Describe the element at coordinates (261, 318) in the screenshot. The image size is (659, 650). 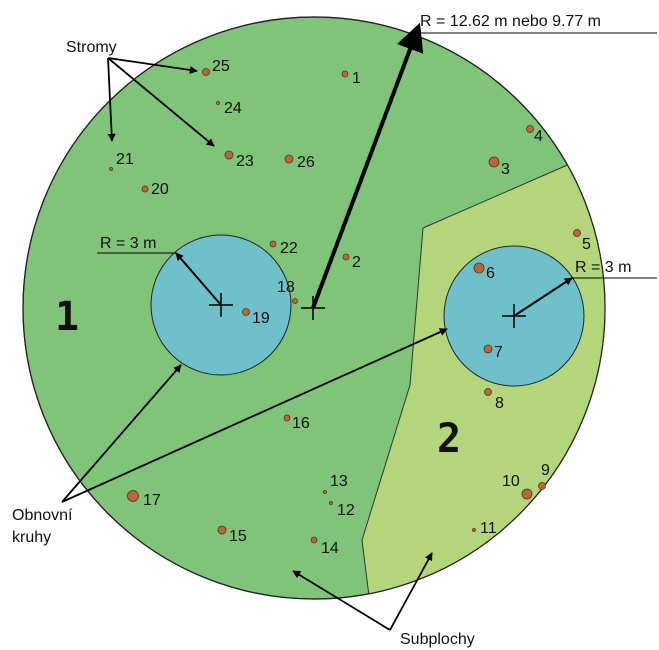
I see `tree-label: 19` at that location.